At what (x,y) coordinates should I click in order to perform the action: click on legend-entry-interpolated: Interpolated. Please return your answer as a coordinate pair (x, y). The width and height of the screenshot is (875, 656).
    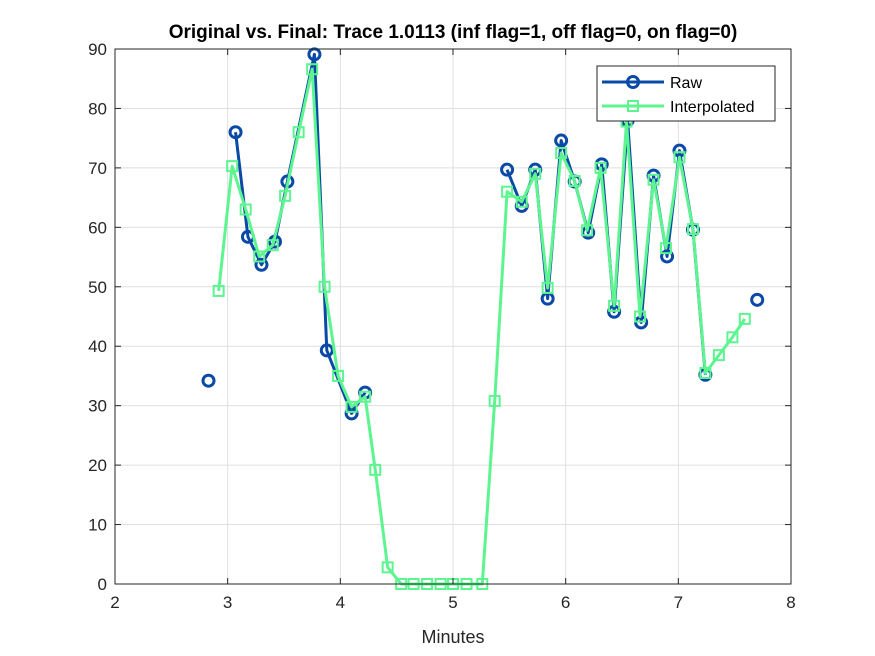
    Looking at the image, I should click on (678, 107).